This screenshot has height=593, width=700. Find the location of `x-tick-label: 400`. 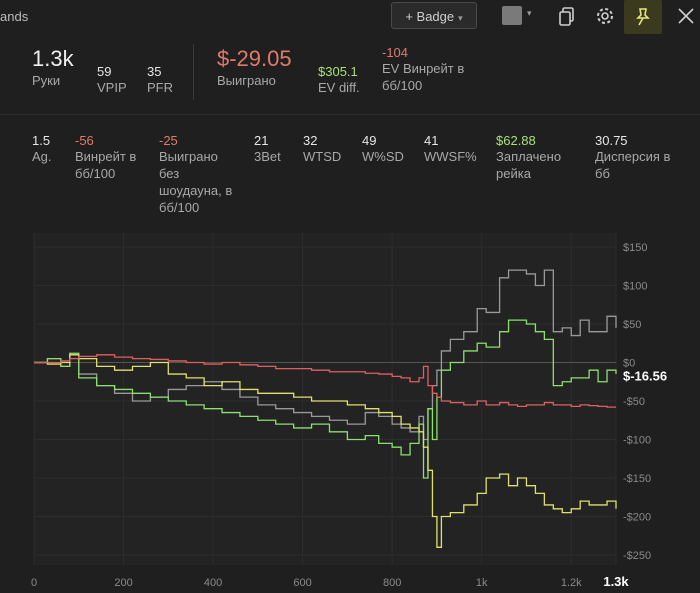

x-tick-label: 400 is located at coordinates (213, 583).